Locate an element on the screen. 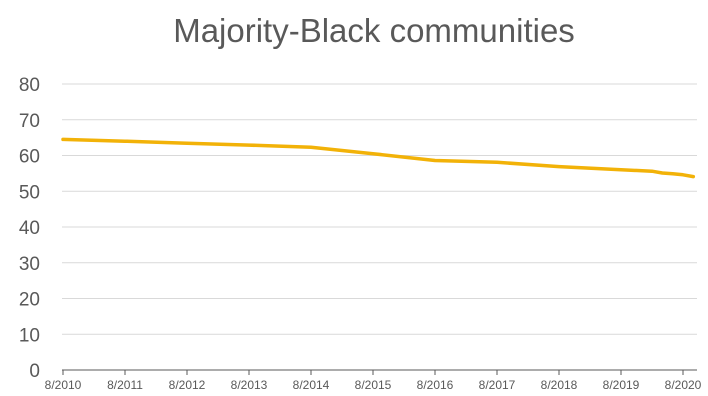  x-tick-label: 8/2017 is located at coordinates (497, 385).